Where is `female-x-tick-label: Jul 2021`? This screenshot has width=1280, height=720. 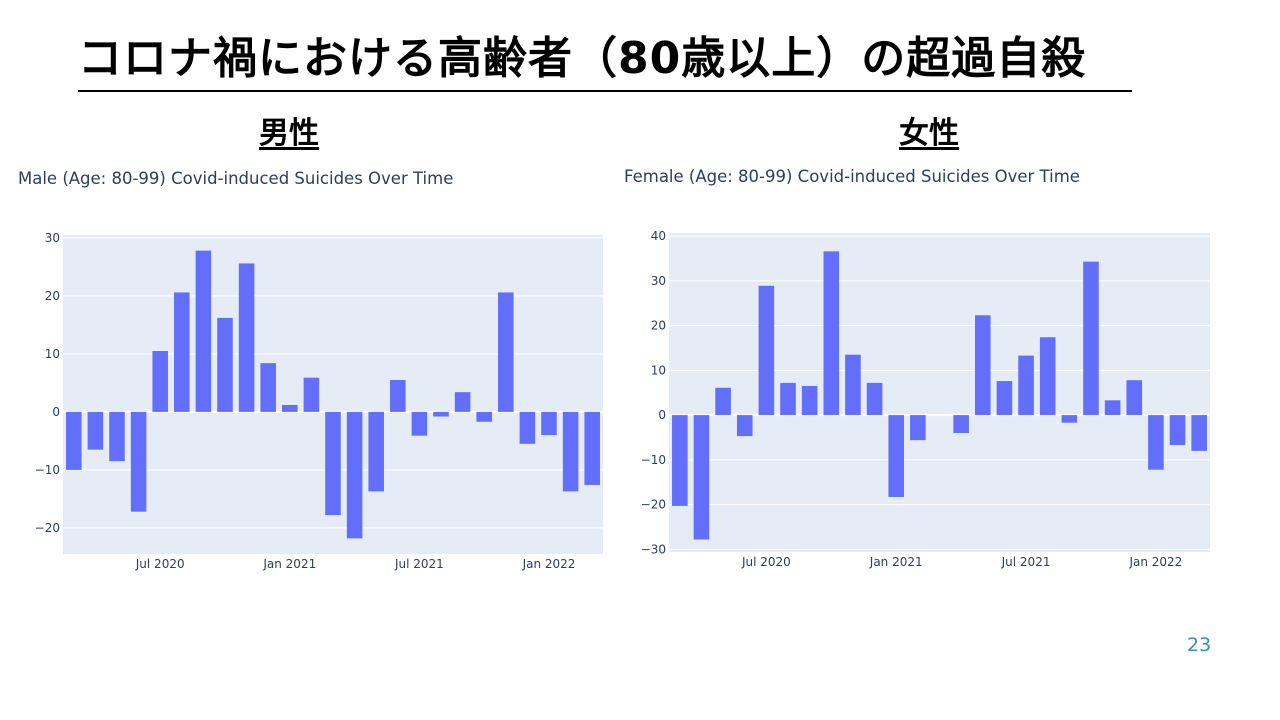
female-x-tick-label: Jul 2021 is located at coordinates (1026, 562).